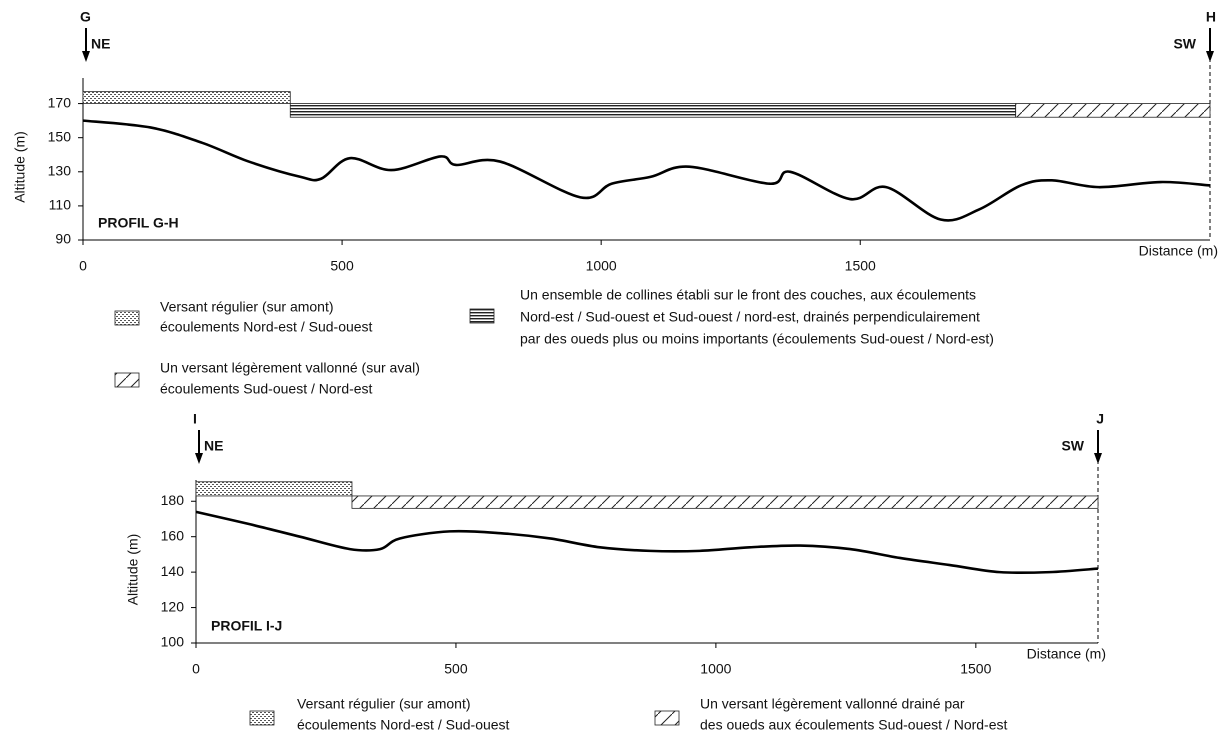  I want to click on start-label: G, so click(85, 17).